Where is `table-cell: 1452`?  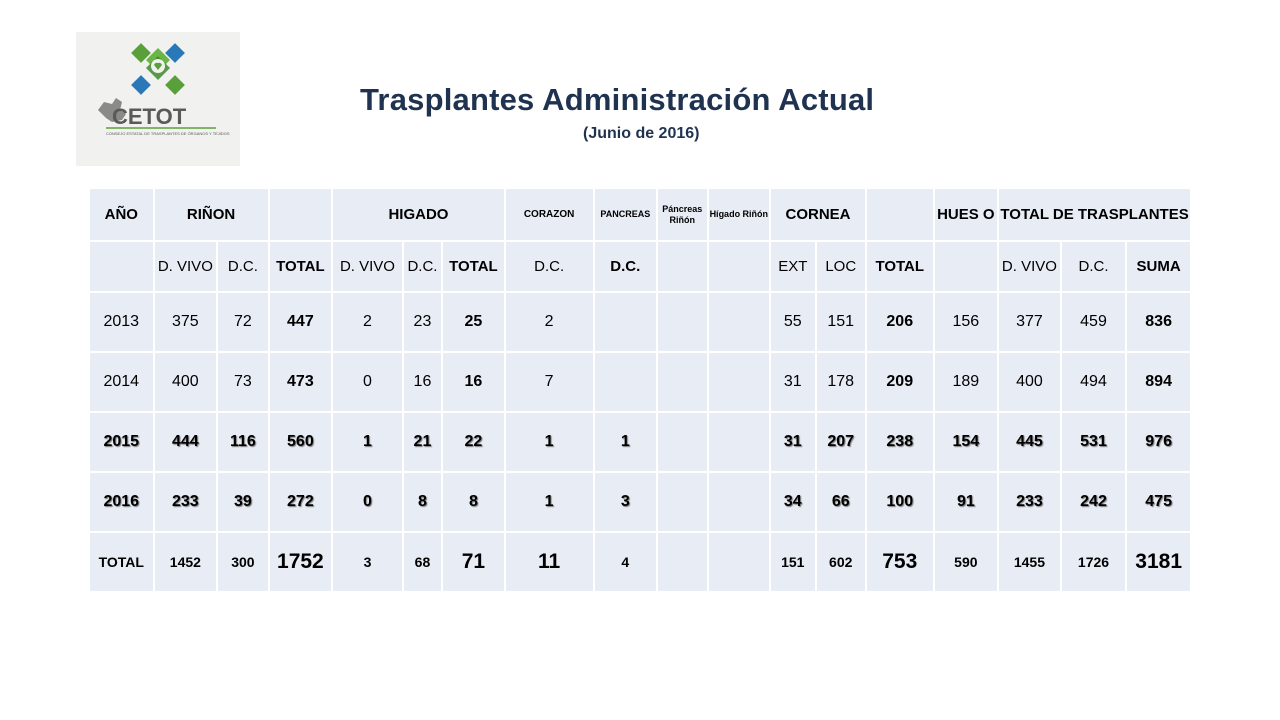
table-cell: 1452 is located at coordinates (185, 562).